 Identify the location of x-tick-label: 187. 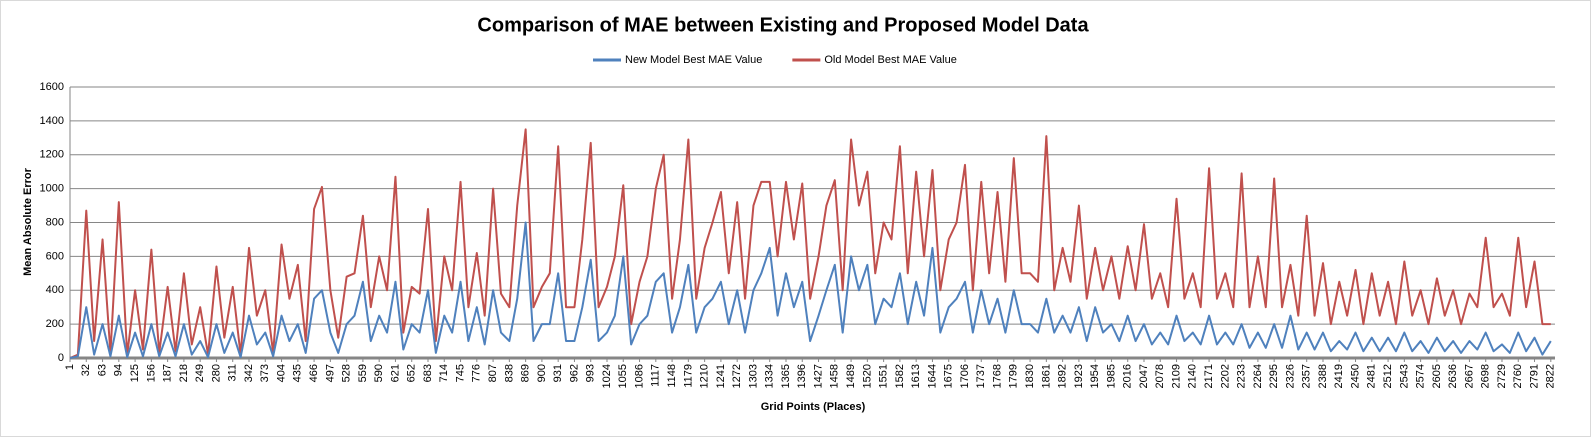
(168, 373).